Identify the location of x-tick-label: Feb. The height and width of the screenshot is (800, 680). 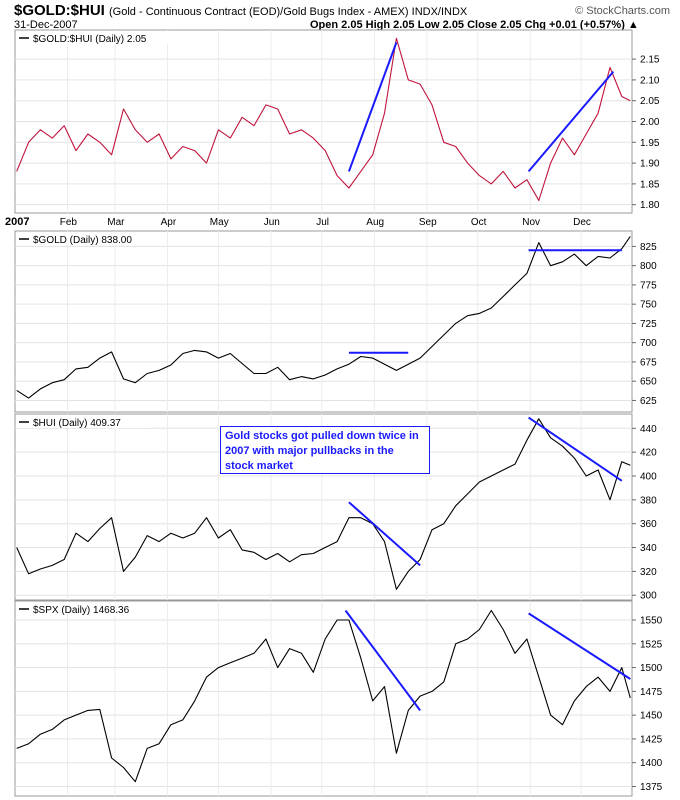
(69, 222).